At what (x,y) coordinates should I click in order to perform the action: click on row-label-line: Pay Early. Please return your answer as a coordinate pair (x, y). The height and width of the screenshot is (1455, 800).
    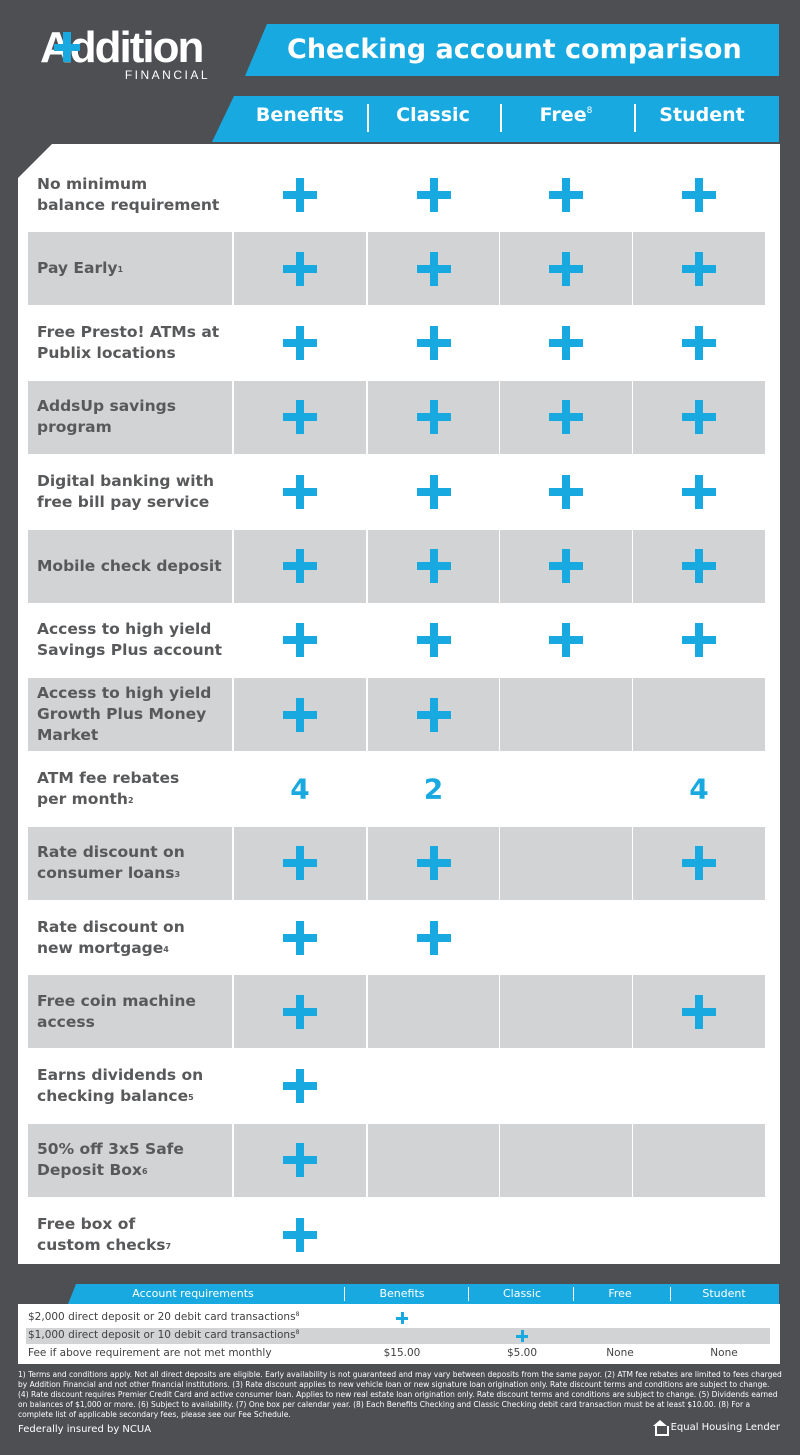
    Looking at the image, I should click on (77, 268).